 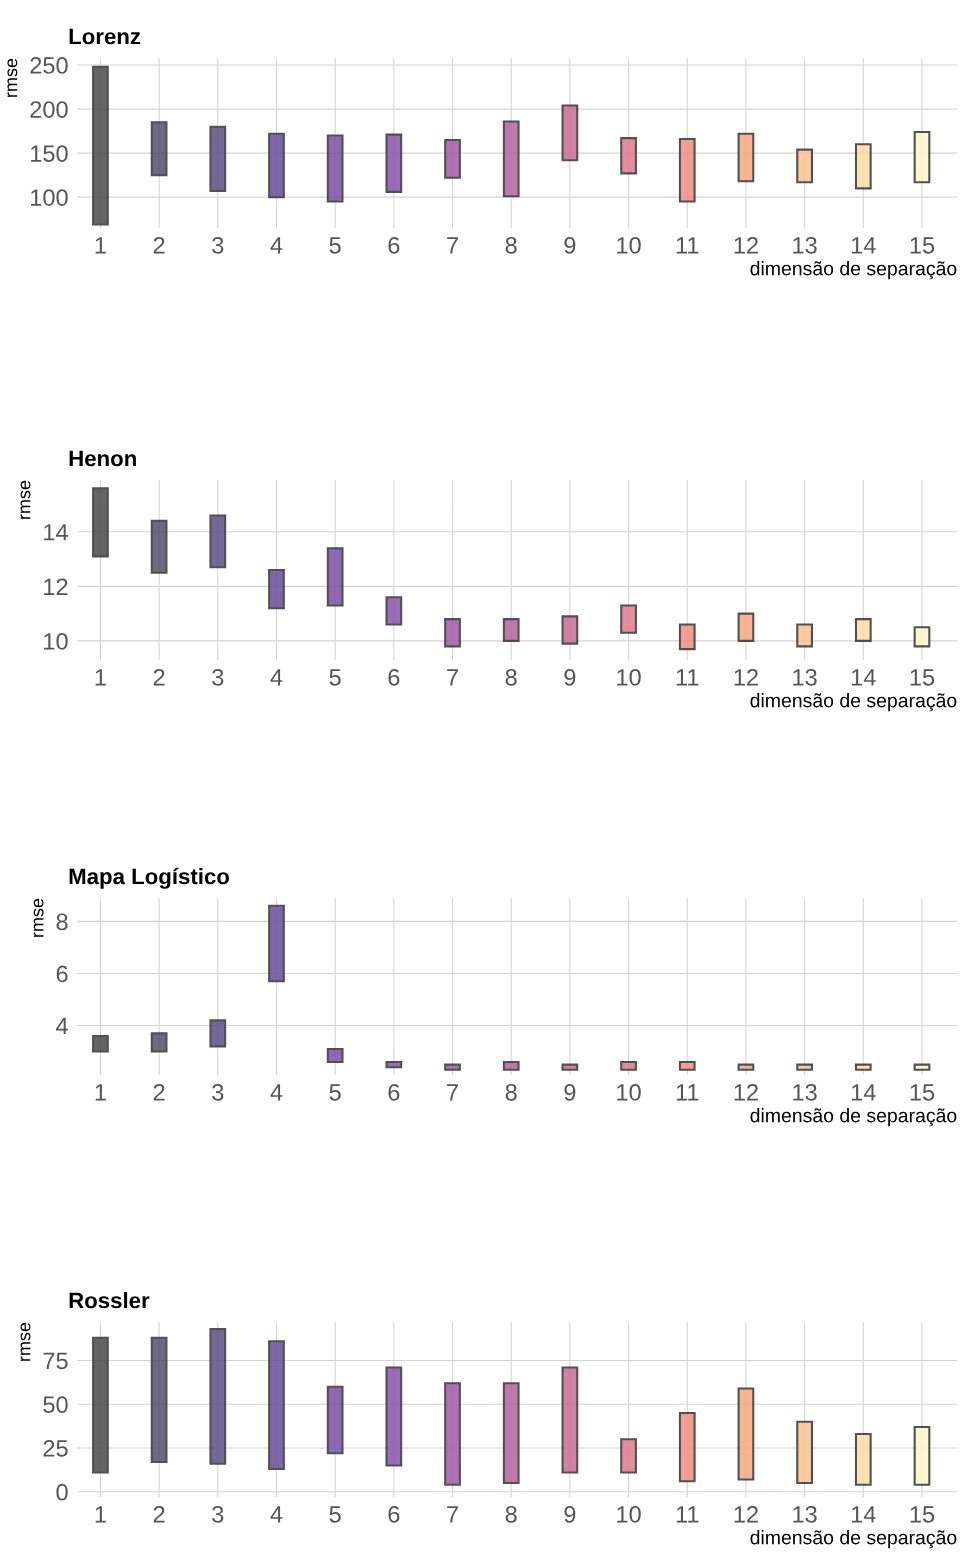 I want to click on y-tick-label: 250, so click(x=49, y=65).